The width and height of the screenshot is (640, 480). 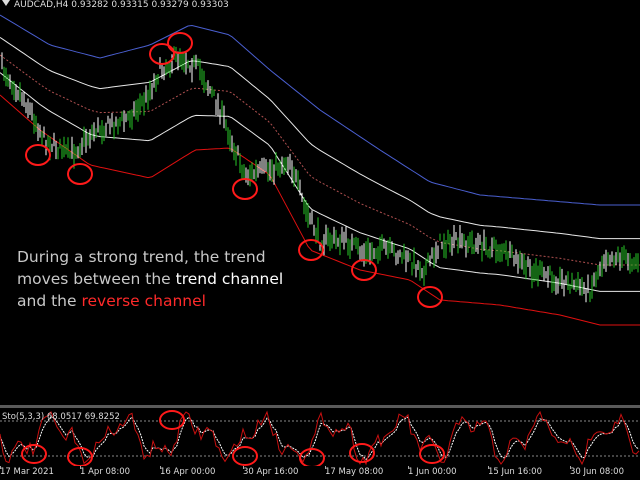 What do you see at coordinates (49, 301) in the screenshot?
I see `annotation-line-3-prefix: and the` at bounding box center [49, 301].